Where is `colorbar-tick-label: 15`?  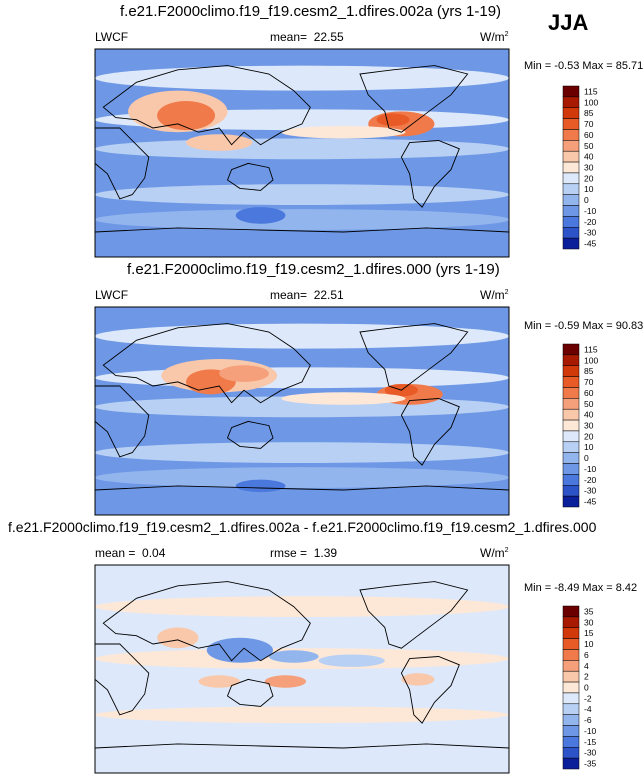
colorbar-tick-label: 15 is located at coordinates (589, 633).